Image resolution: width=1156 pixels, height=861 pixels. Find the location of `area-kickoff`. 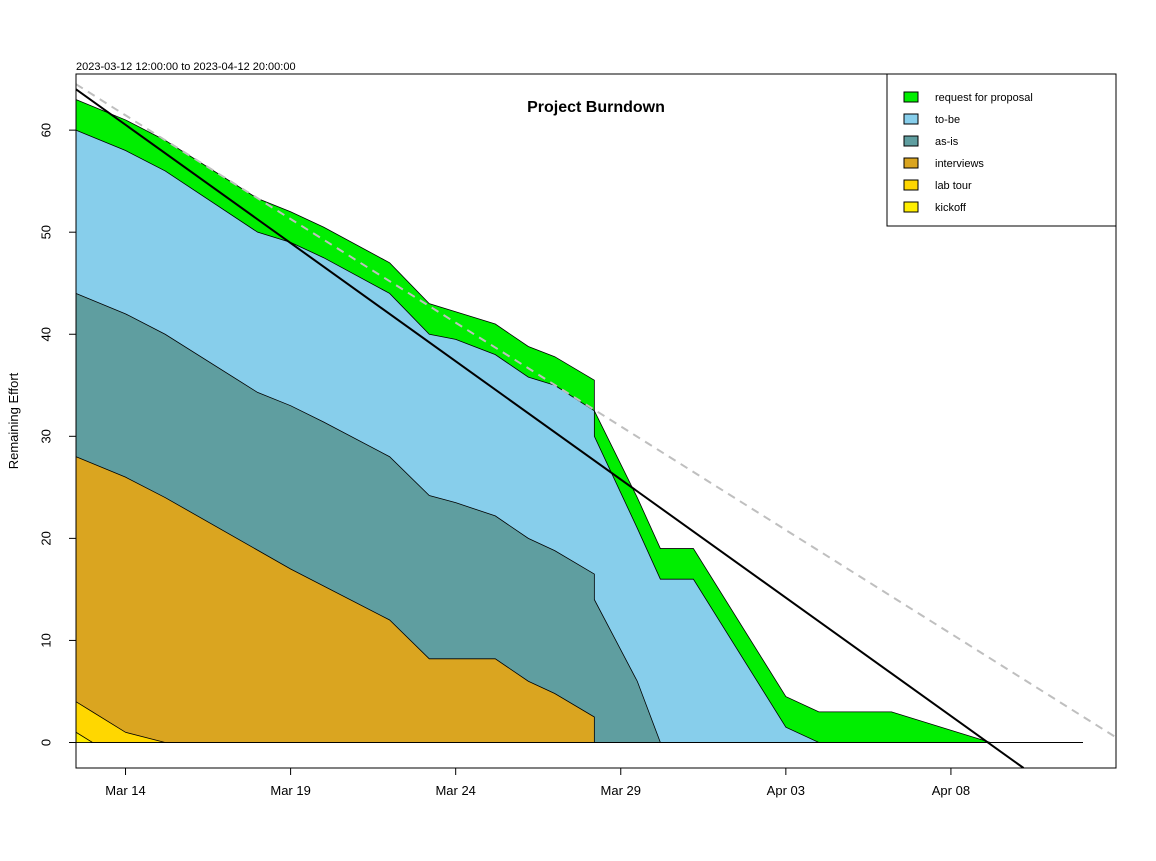

area-kickoff is located at coordinates (579, 737).